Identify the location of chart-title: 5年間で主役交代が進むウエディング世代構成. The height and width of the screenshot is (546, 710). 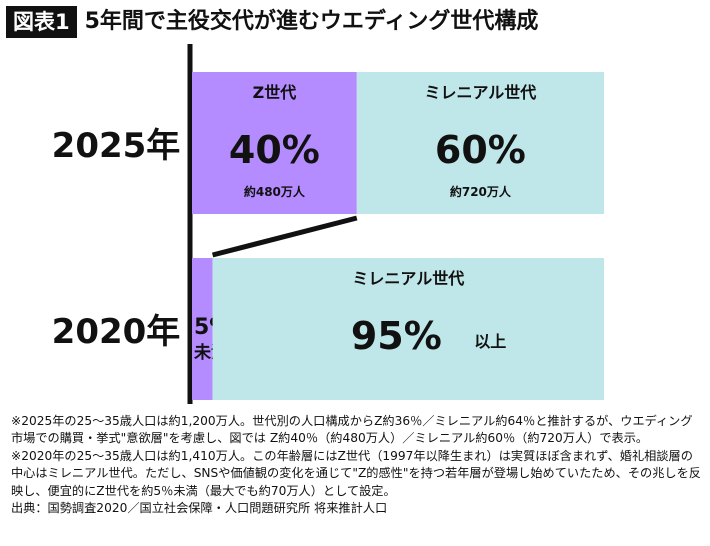
(311, 21).